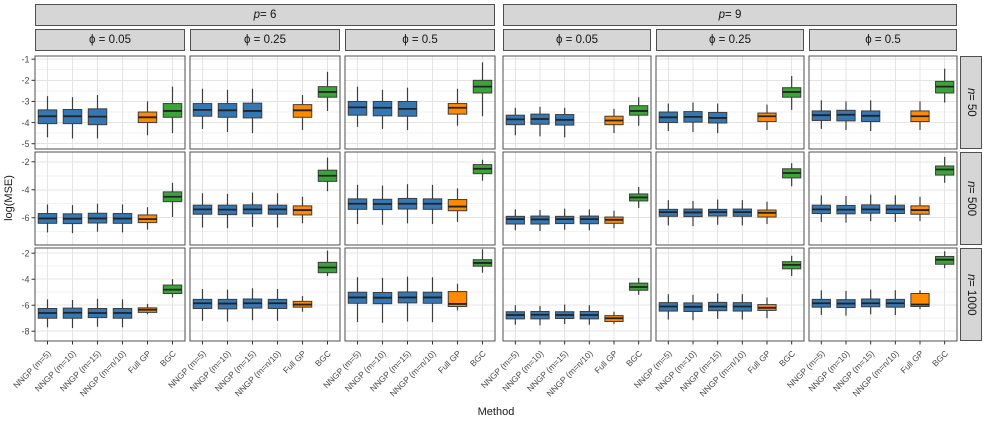 The image size is (996, 427). What do you see at coordinates (883, 40) in the screenshot?
I see `facet-strip-phi-05: ϕ = 0.5` at bounding box center [883, 40].